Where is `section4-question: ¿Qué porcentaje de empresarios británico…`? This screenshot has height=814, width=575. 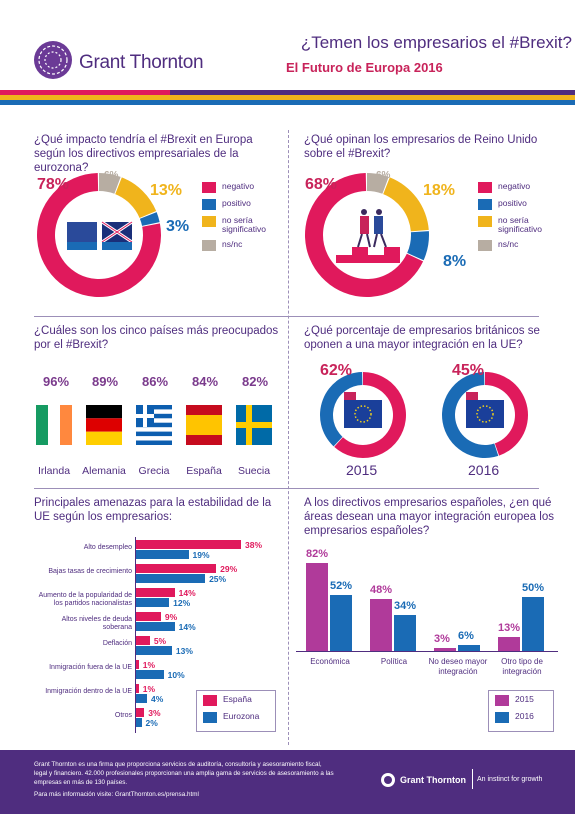 section4-question: ¿Qué porcentaje de empresarios británico… is located at coordinates (422, 338).